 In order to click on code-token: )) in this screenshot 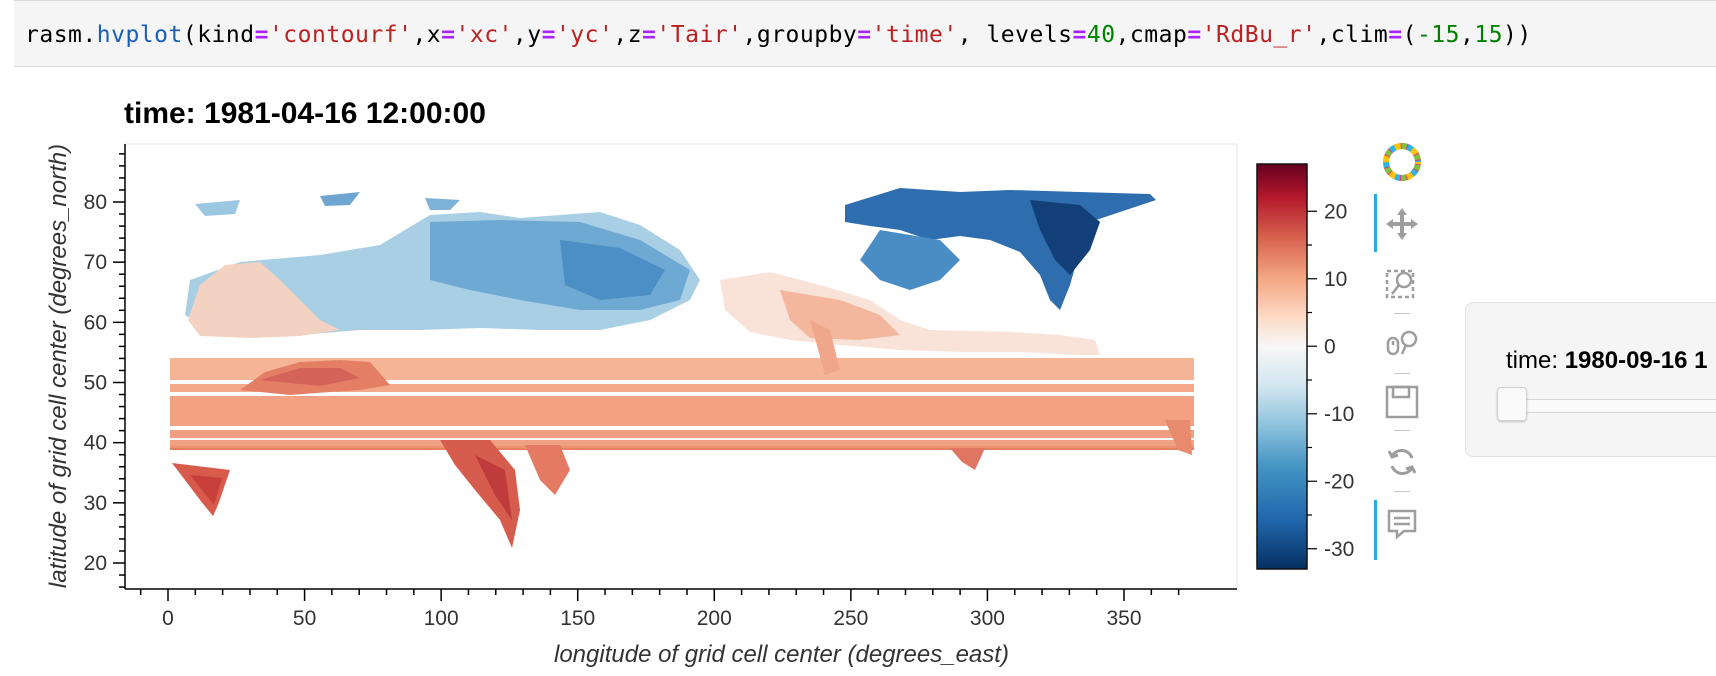, I will do `click(1517, 35)`.